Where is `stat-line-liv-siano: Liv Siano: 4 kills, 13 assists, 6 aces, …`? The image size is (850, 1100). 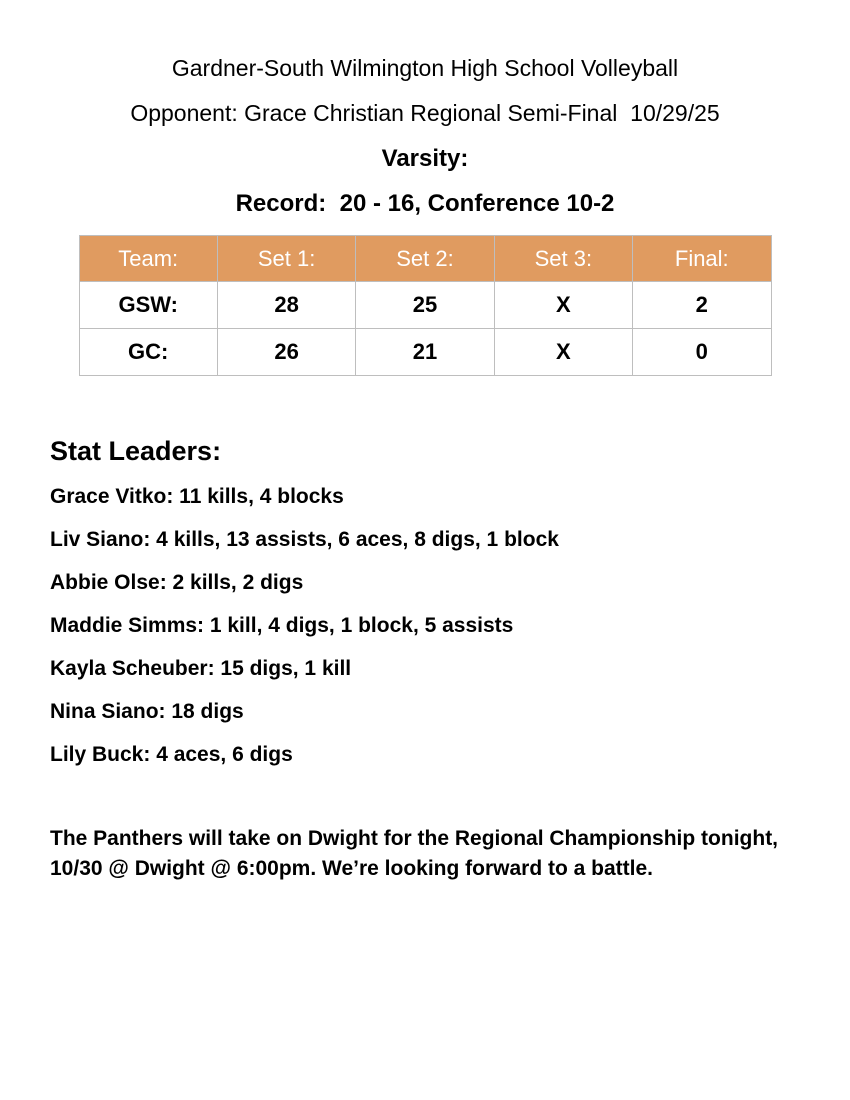
stat-line-liv-siano: Liv Siano: 4 kills, 13 assists, 6 aces, … is located at coordinates (304, 539).